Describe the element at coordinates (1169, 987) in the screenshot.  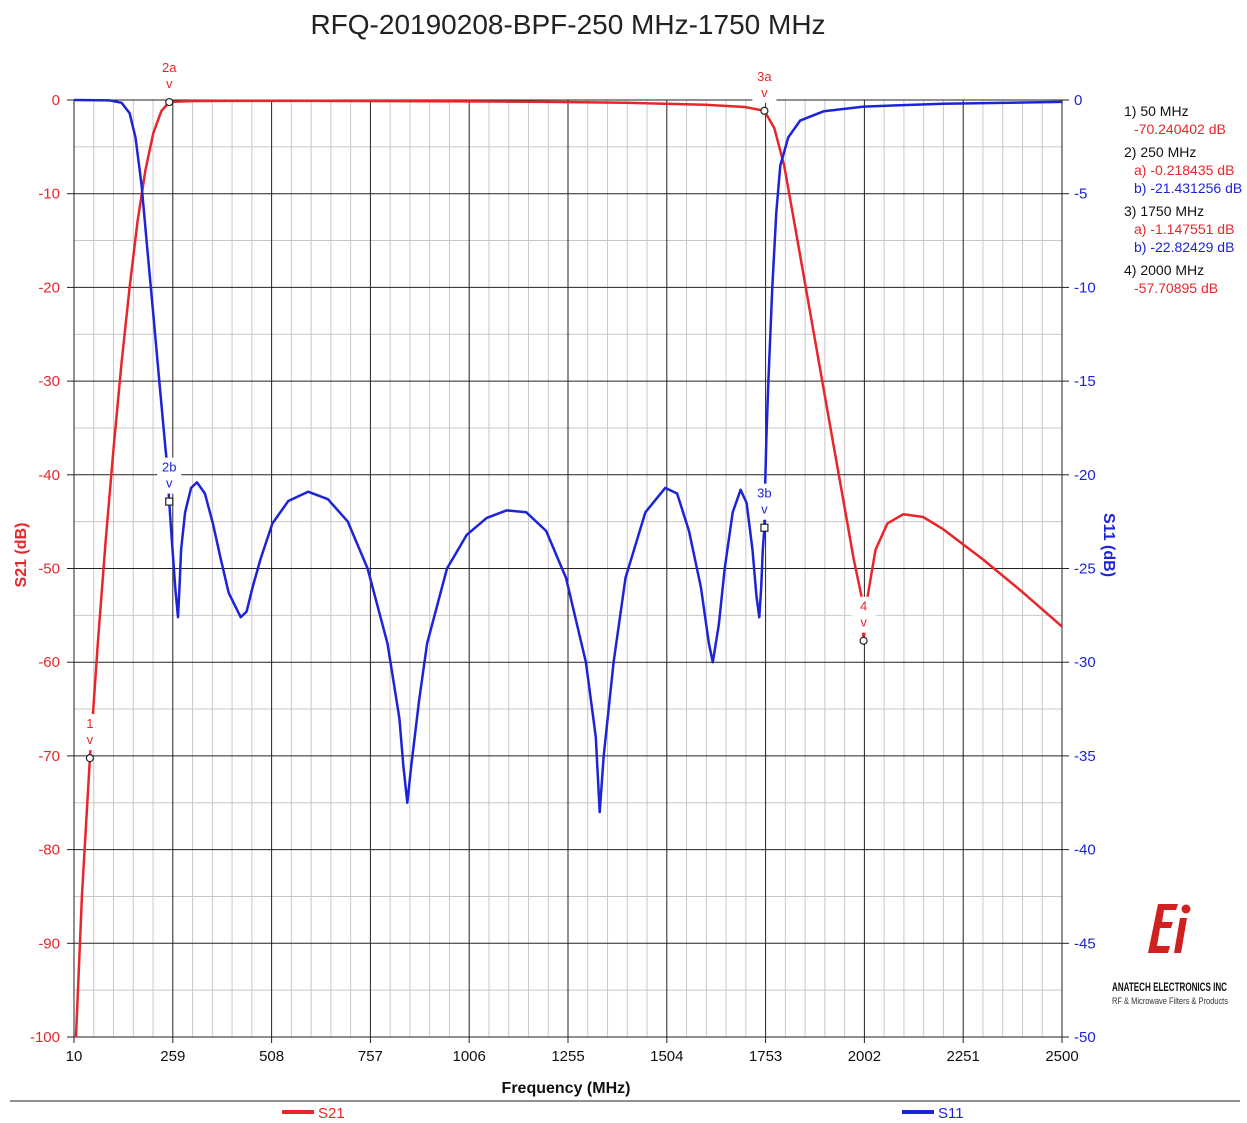
I see `logo-name: ANATECH ELECTRONICS INC` at that location.